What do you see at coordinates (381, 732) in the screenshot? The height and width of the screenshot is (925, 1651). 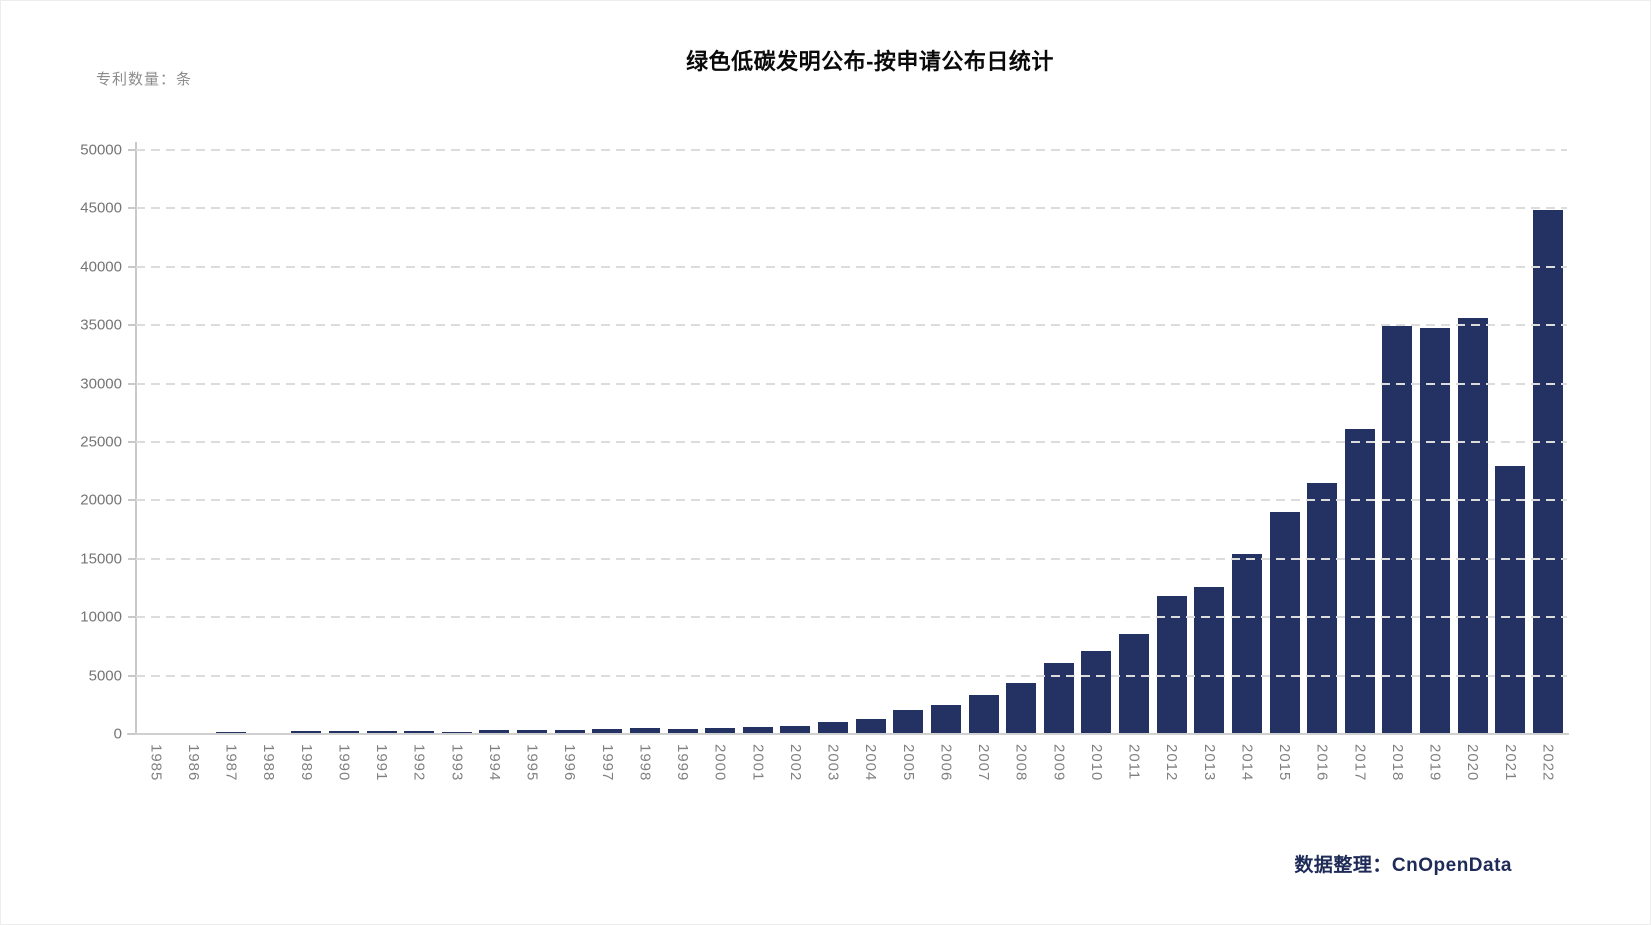 I see `bar-1991` at bounding box center [381, 732].